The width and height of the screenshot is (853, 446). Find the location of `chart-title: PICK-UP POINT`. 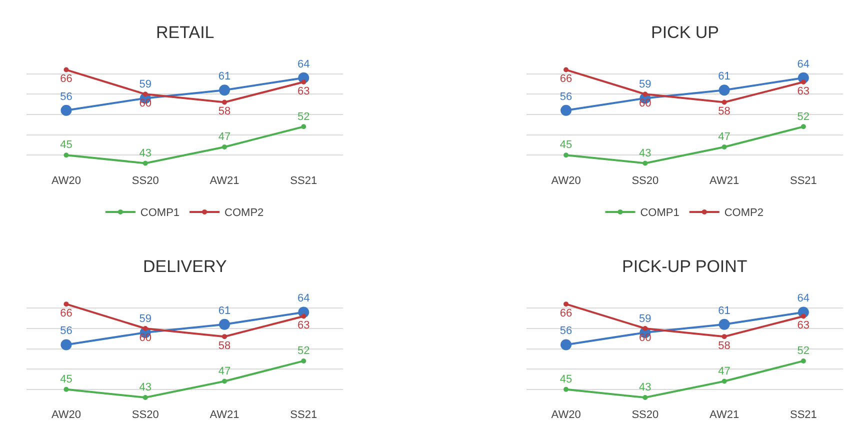

chart-title: PICK-UP POINT is located at coordinates (685, 266).